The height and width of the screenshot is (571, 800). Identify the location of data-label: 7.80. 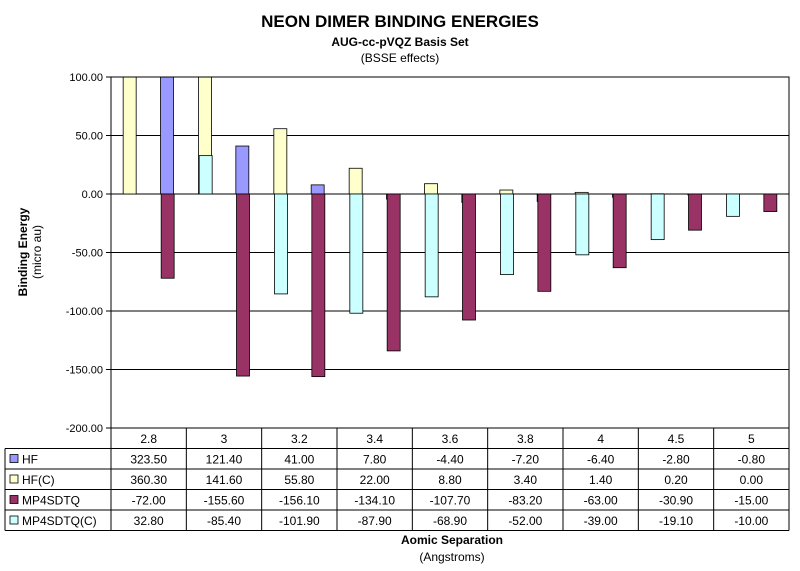
(375, 460).